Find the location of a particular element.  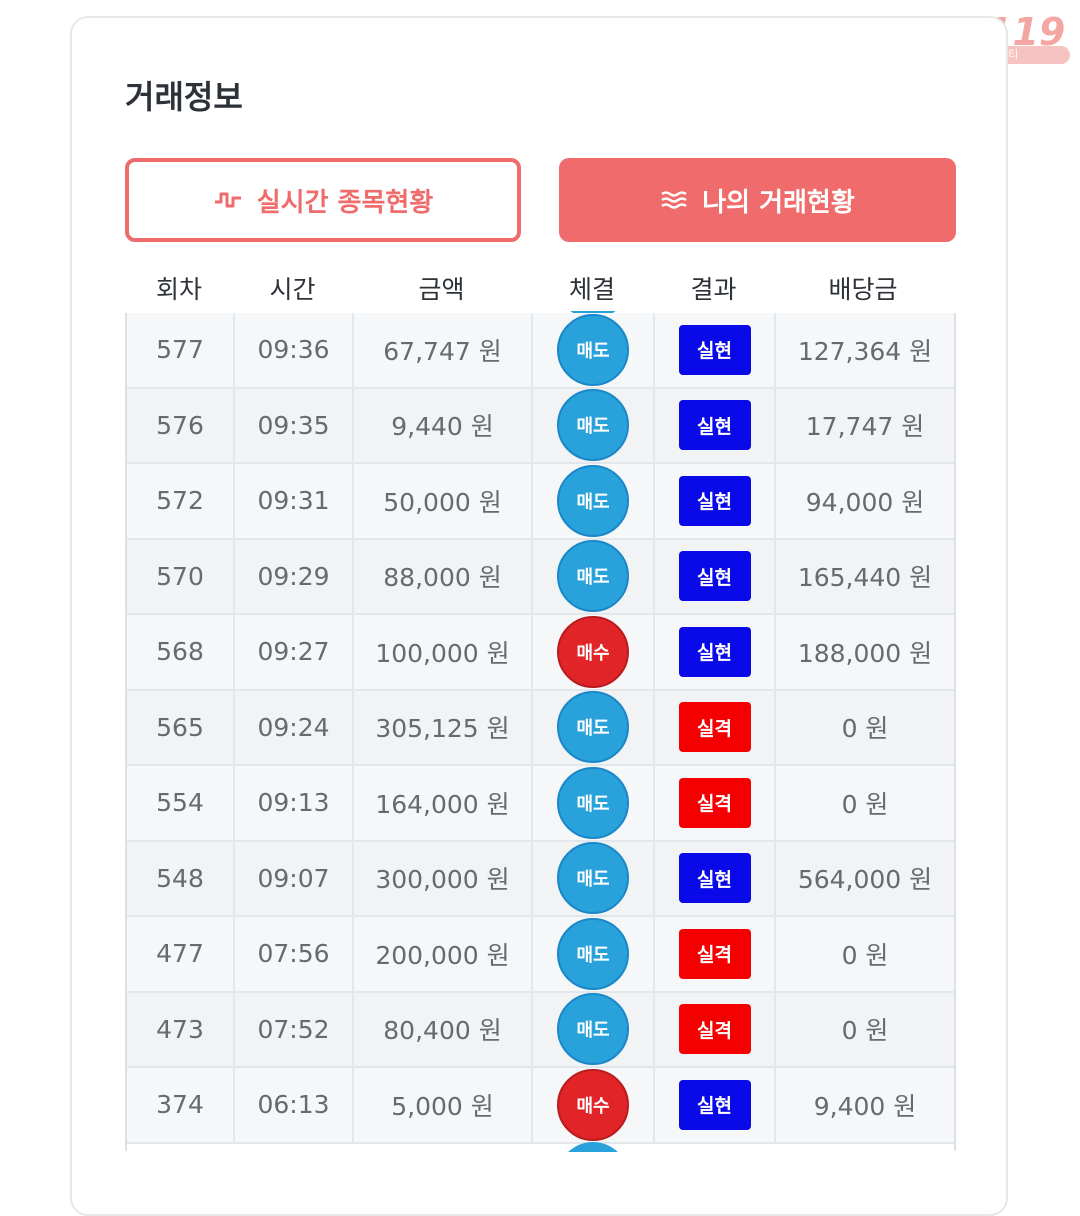

round-cell: 477 is located at coordinates (181, 954).